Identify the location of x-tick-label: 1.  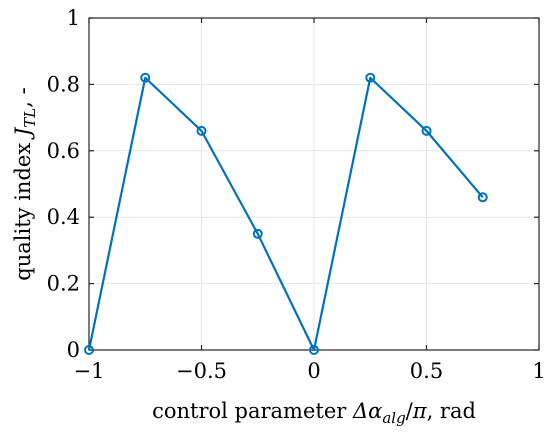
(538, 371).